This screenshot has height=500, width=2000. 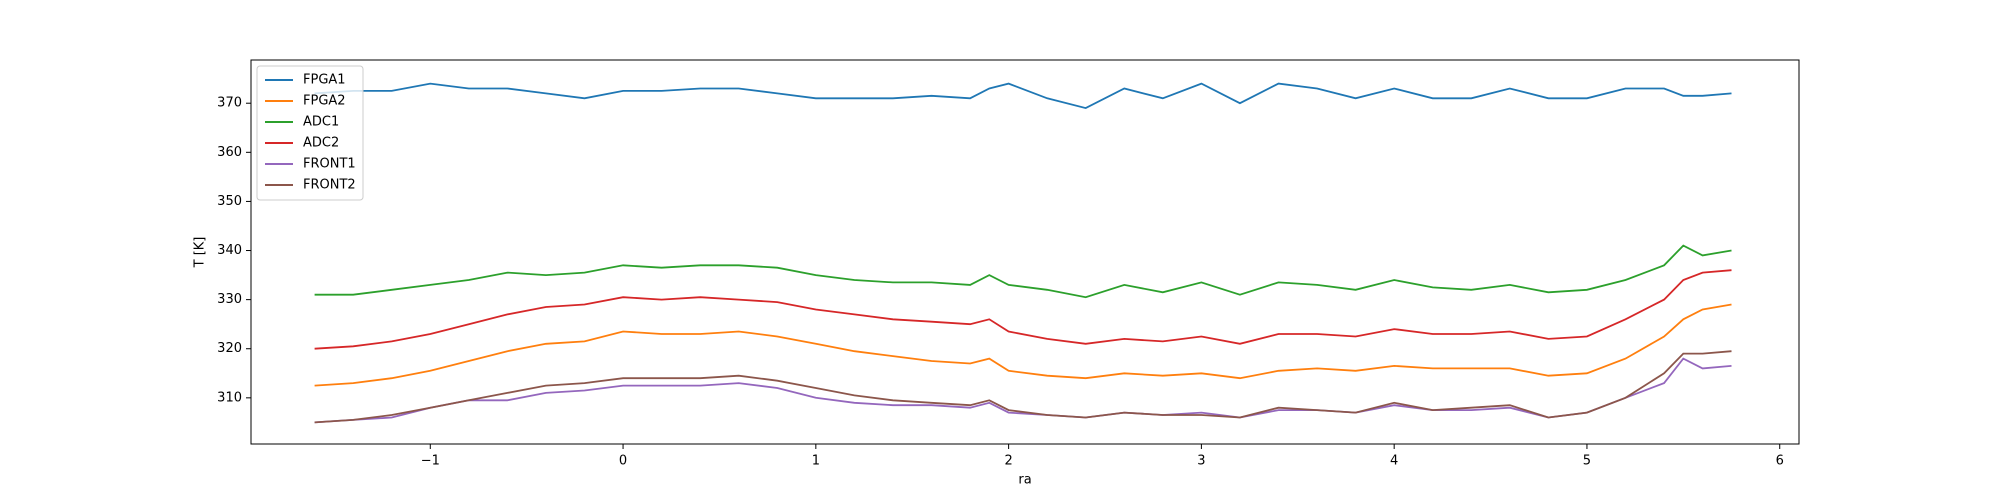 I want to click on y-tick-label: 370, so click(x=229, y=103).